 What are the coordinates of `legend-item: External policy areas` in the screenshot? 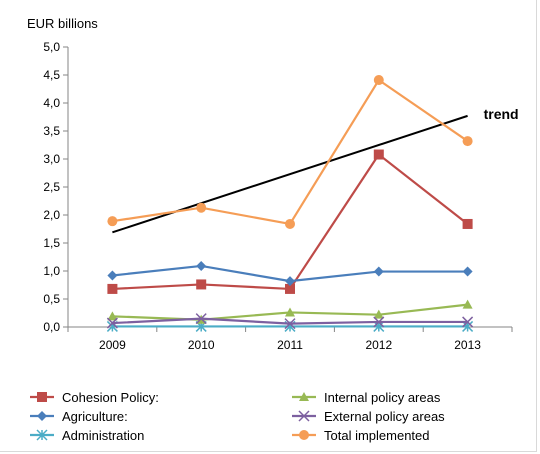 It's located at (368, 416).